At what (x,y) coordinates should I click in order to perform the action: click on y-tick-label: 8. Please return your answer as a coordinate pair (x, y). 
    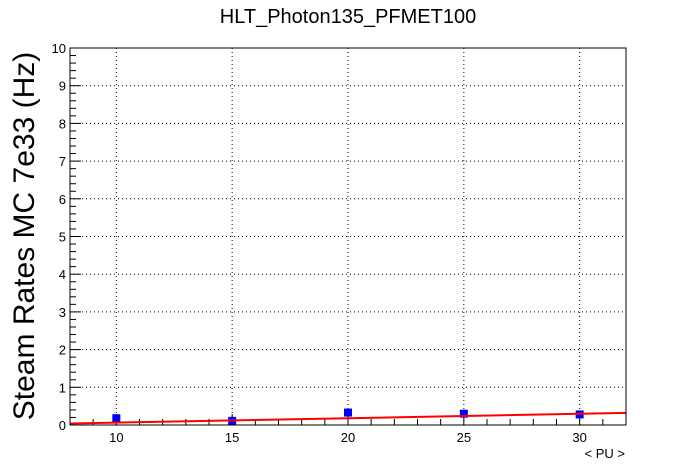
    Looking at the image, I should click on (62, 123).